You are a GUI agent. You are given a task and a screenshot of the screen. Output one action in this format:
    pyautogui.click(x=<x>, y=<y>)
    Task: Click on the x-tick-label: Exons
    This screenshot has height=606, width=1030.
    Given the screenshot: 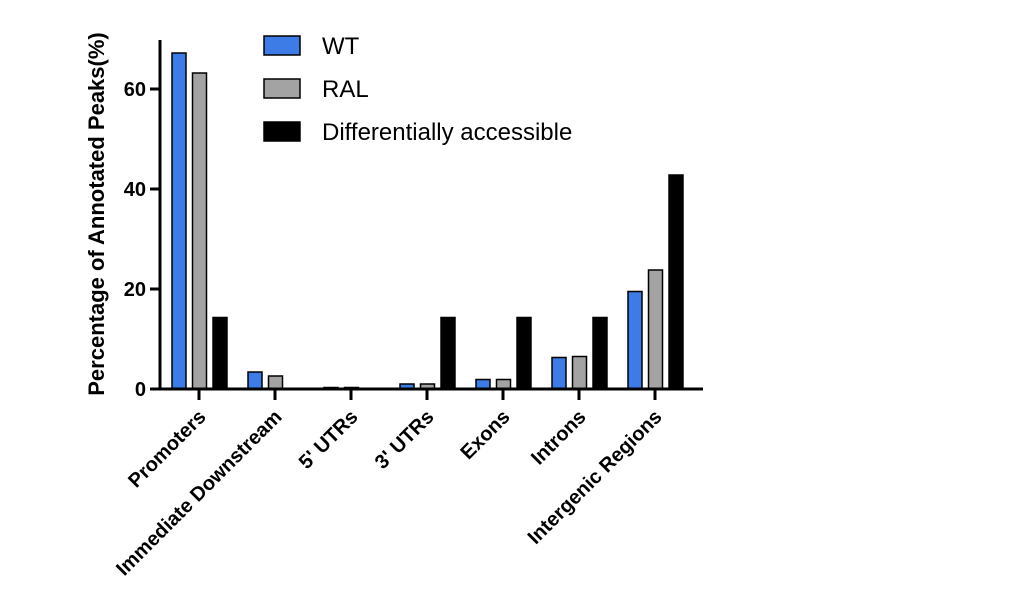 What is the action you would take?
    pyautogui.click(x=486, y=435)
    